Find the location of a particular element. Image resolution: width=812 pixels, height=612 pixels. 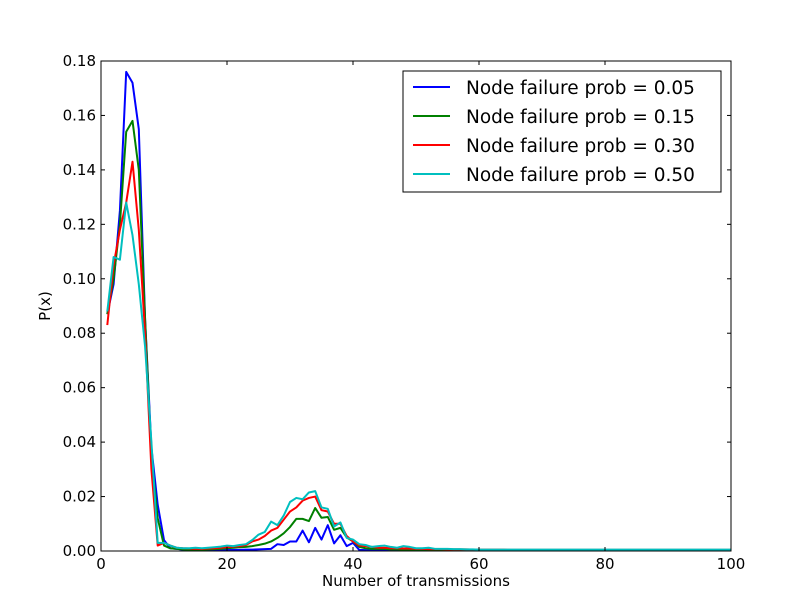

legend-label: Node failure prob = 0.15 is located at coordinates (580, 117).